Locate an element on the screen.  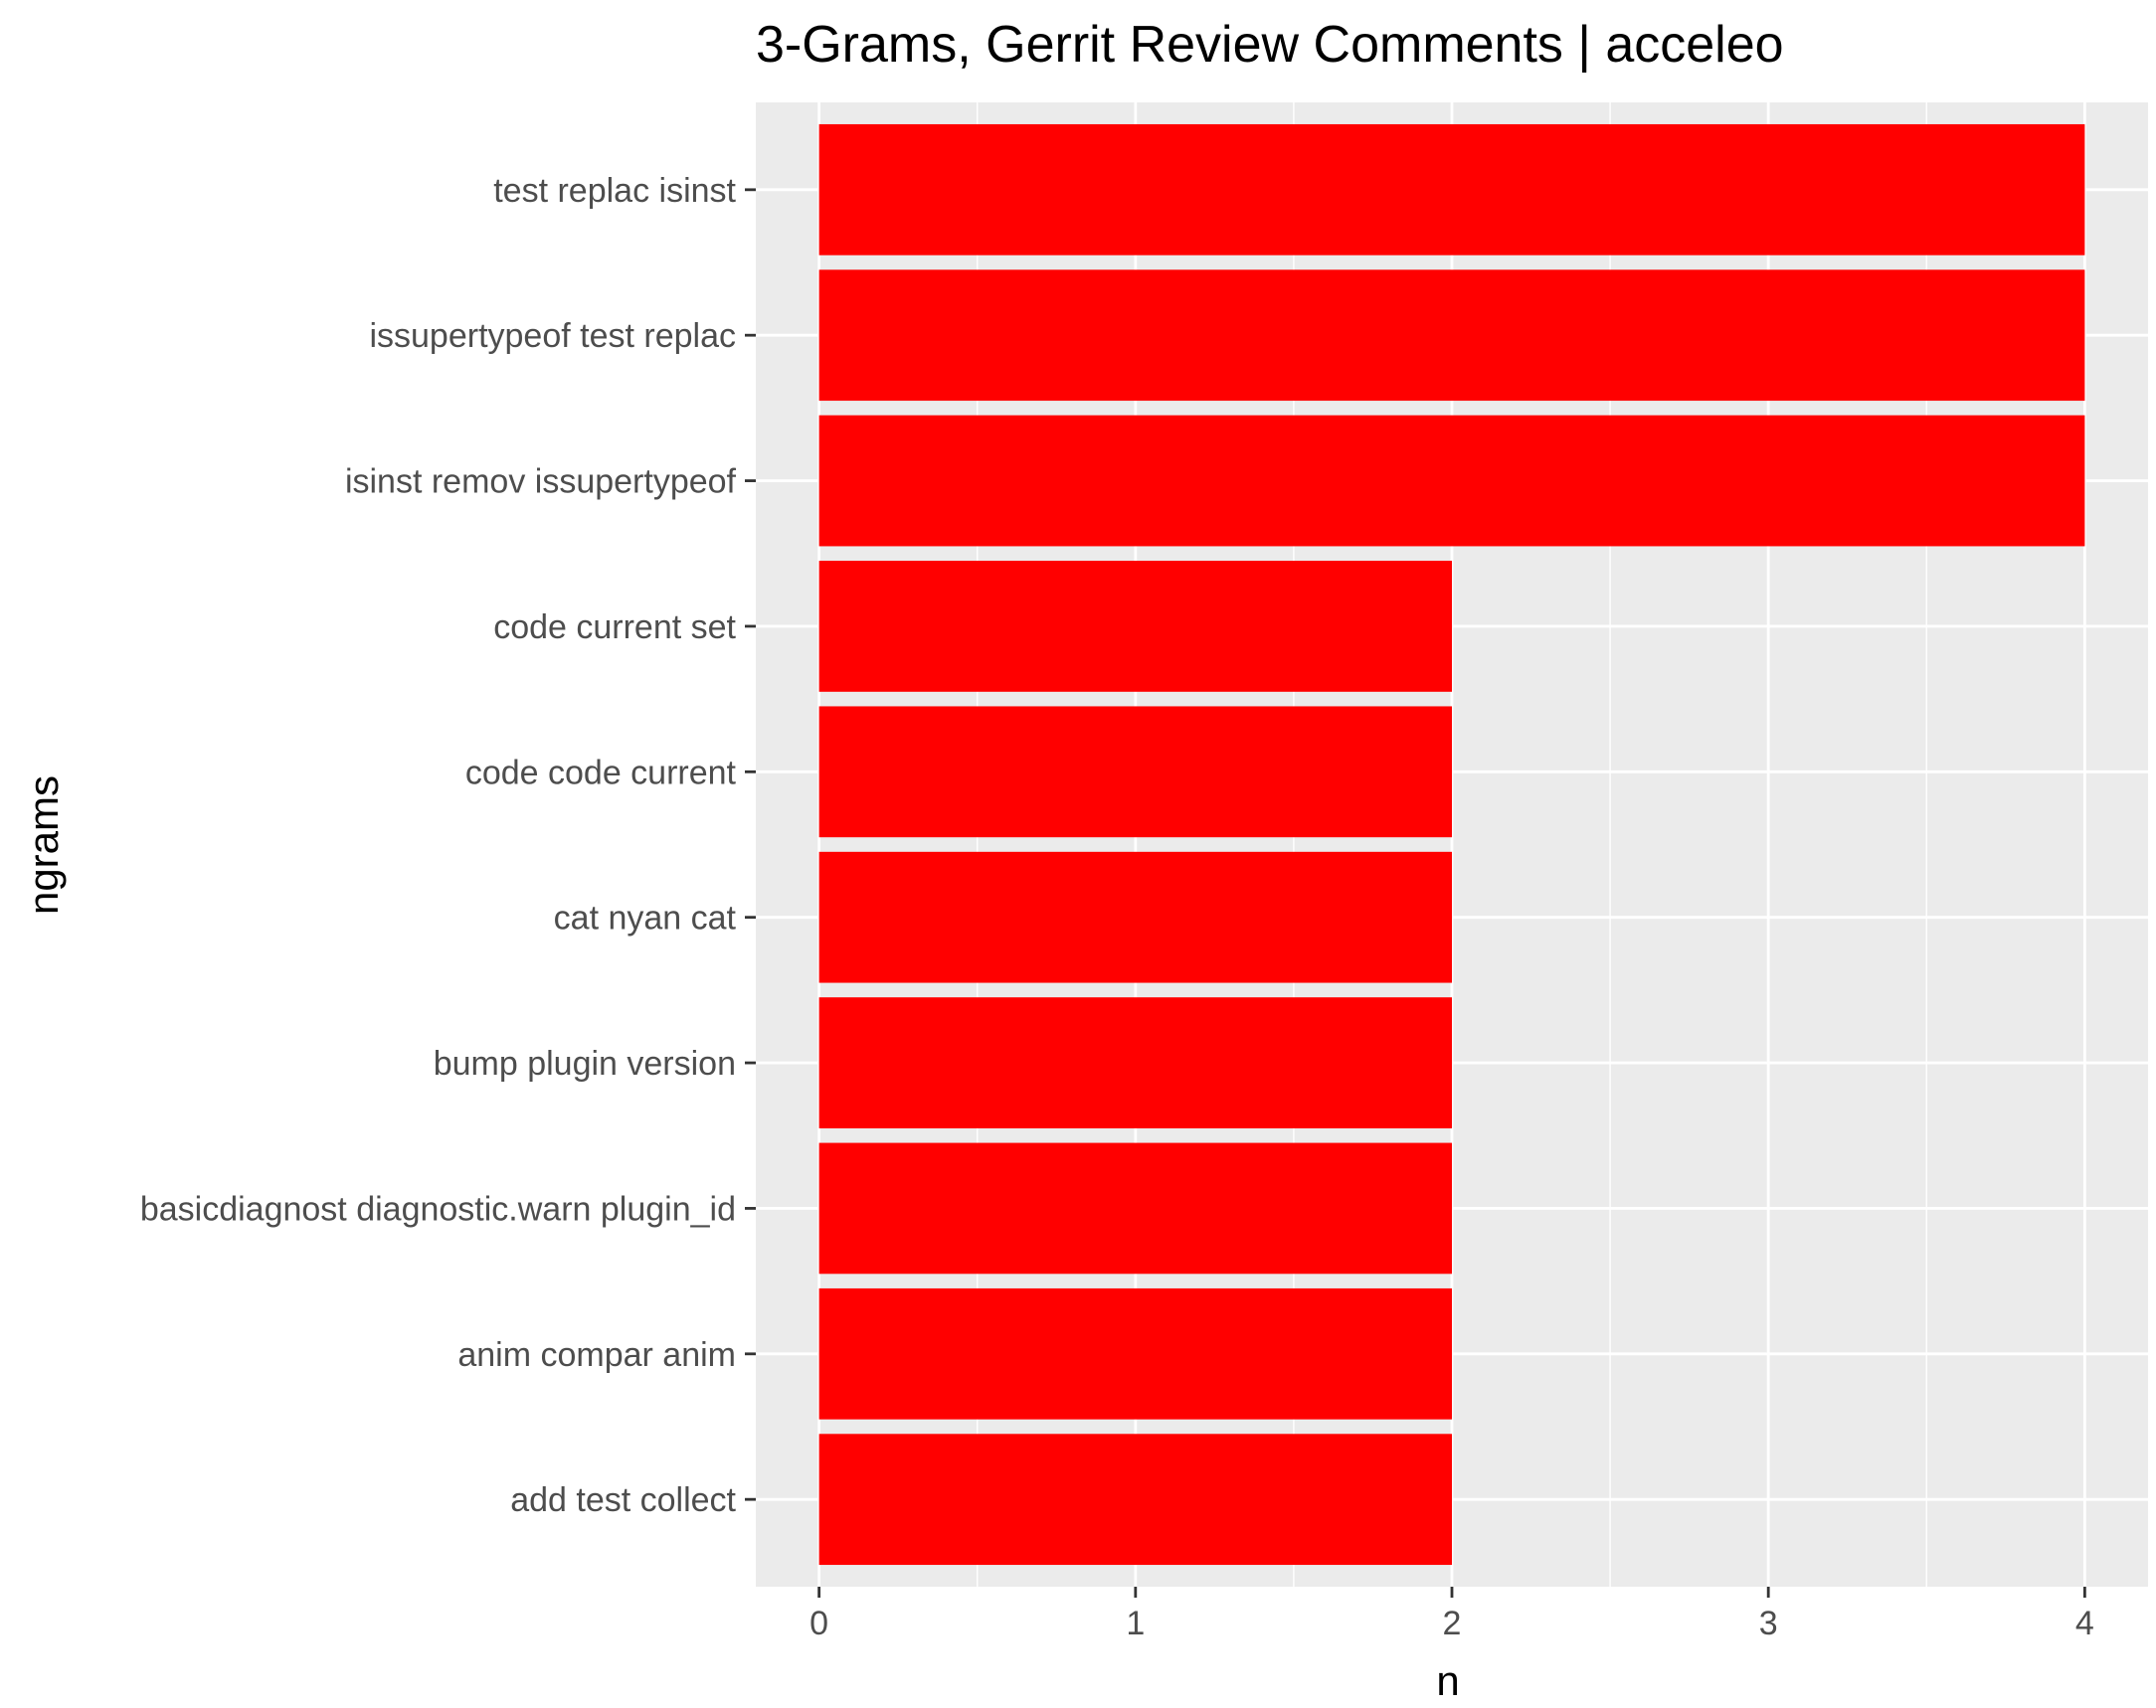
y-axis-title: ngrams is located at coordinates (43, 845).